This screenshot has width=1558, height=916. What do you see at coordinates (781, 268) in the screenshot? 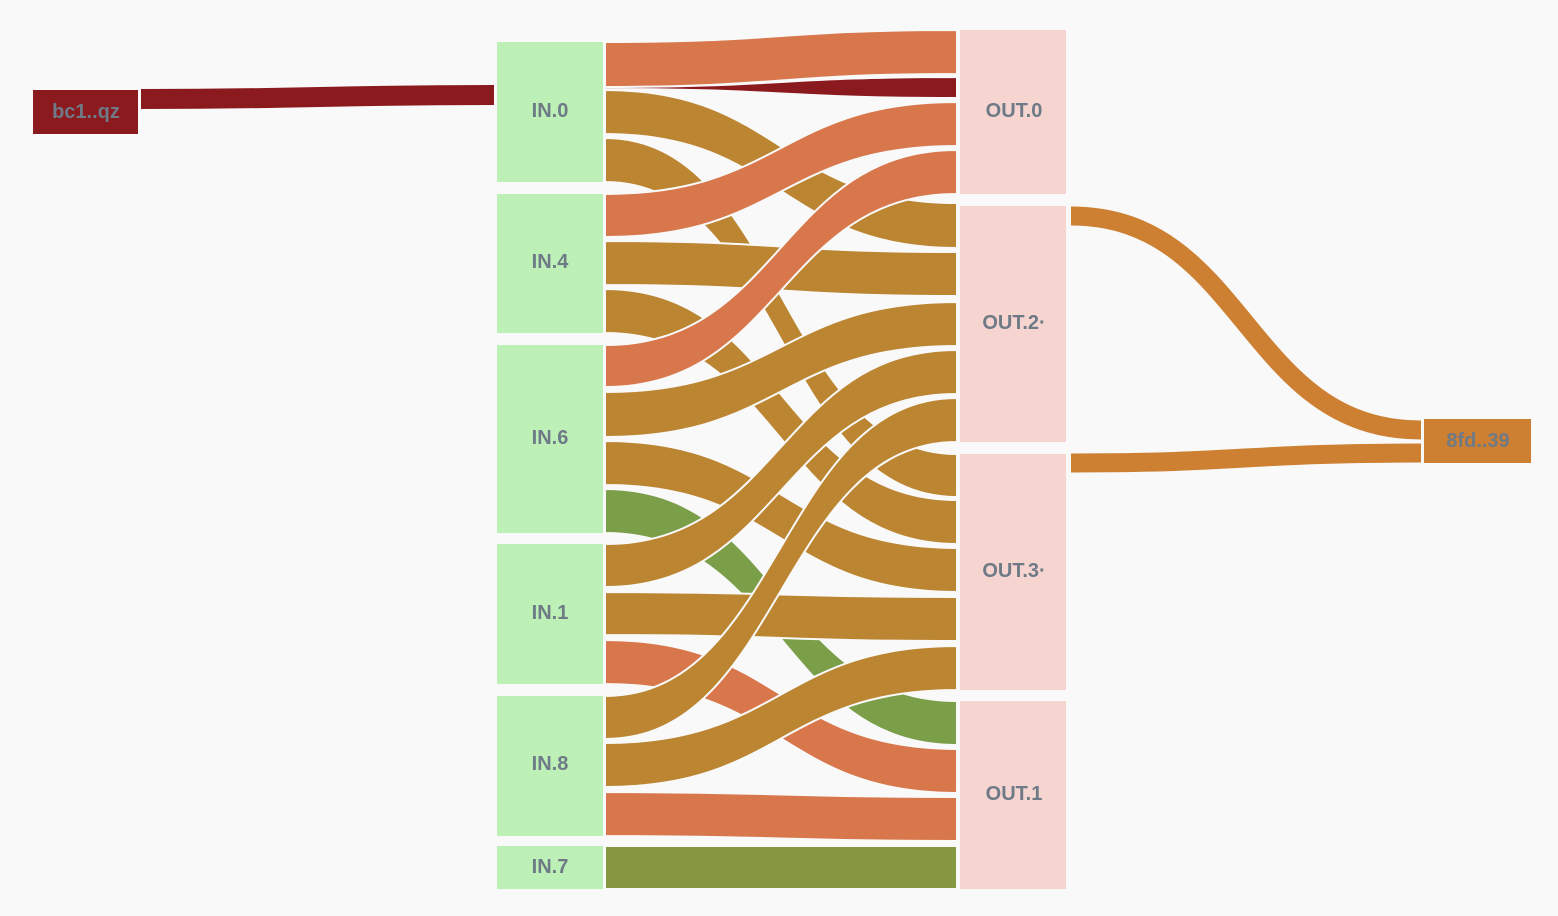
I see `flow-in6-to-out0` at bounding box center [781, 268].